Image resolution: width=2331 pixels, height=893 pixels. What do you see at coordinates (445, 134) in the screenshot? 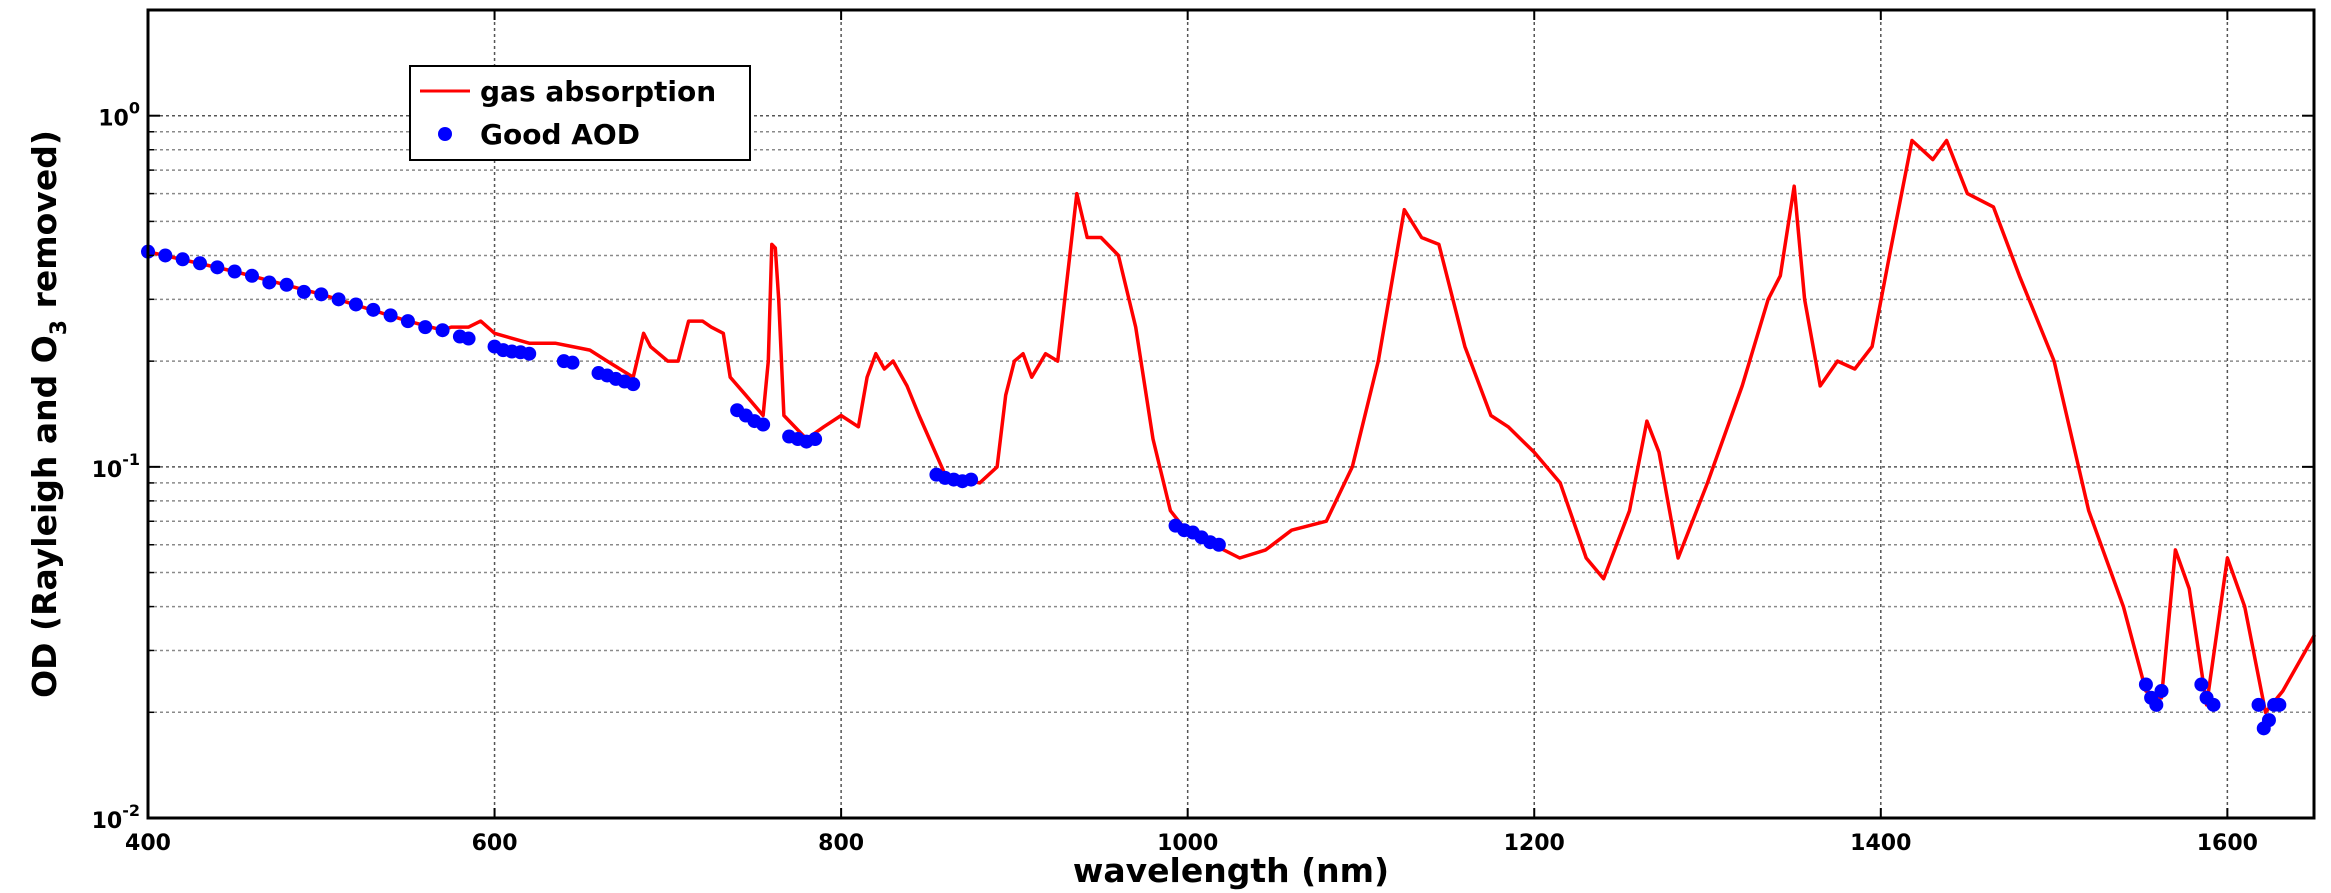
I see `legend-good-aod-marker` at bounding box center [445, 134].